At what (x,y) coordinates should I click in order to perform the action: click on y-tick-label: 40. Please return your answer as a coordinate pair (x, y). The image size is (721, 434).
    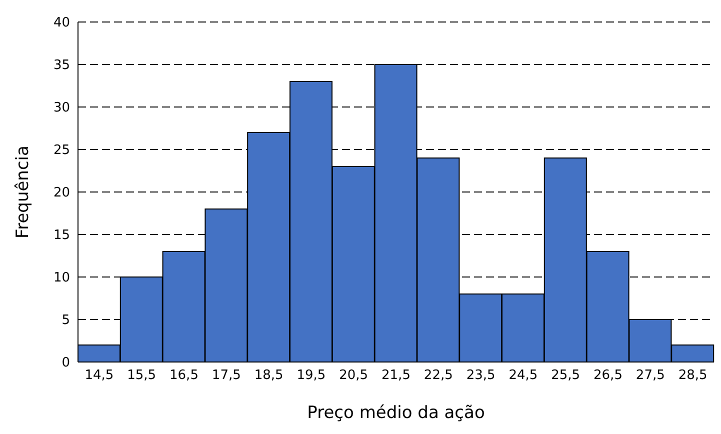
    Looking at the image, I should click on (61, 23).